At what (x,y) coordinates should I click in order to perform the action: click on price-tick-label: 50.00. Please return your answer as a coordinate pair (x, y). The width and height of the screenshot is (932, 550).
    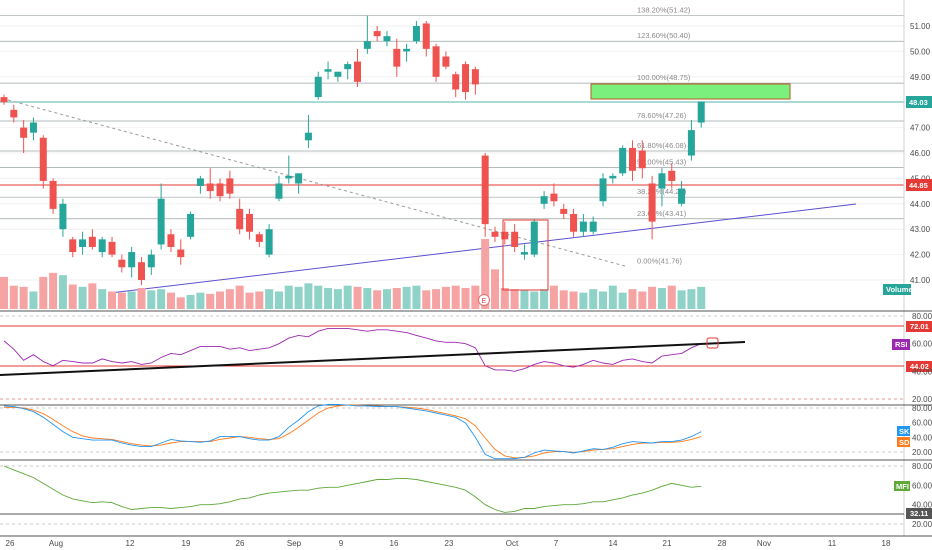
    Looking at the image, I should click on (920, 51).